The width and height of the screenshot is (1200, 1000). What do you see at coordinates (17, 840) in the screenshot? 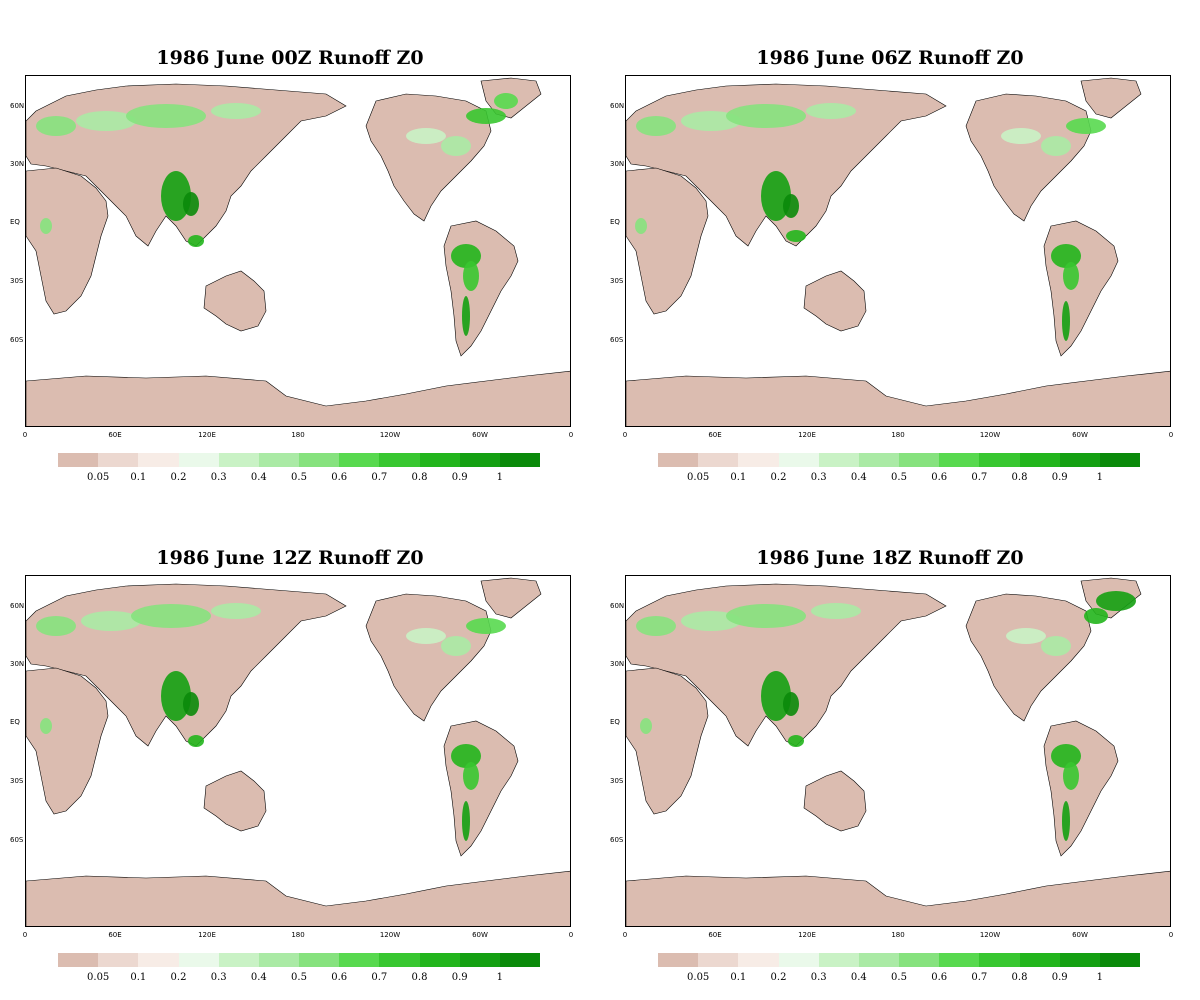
I see `lat-label: 60S` at bounding box center [17, 840].